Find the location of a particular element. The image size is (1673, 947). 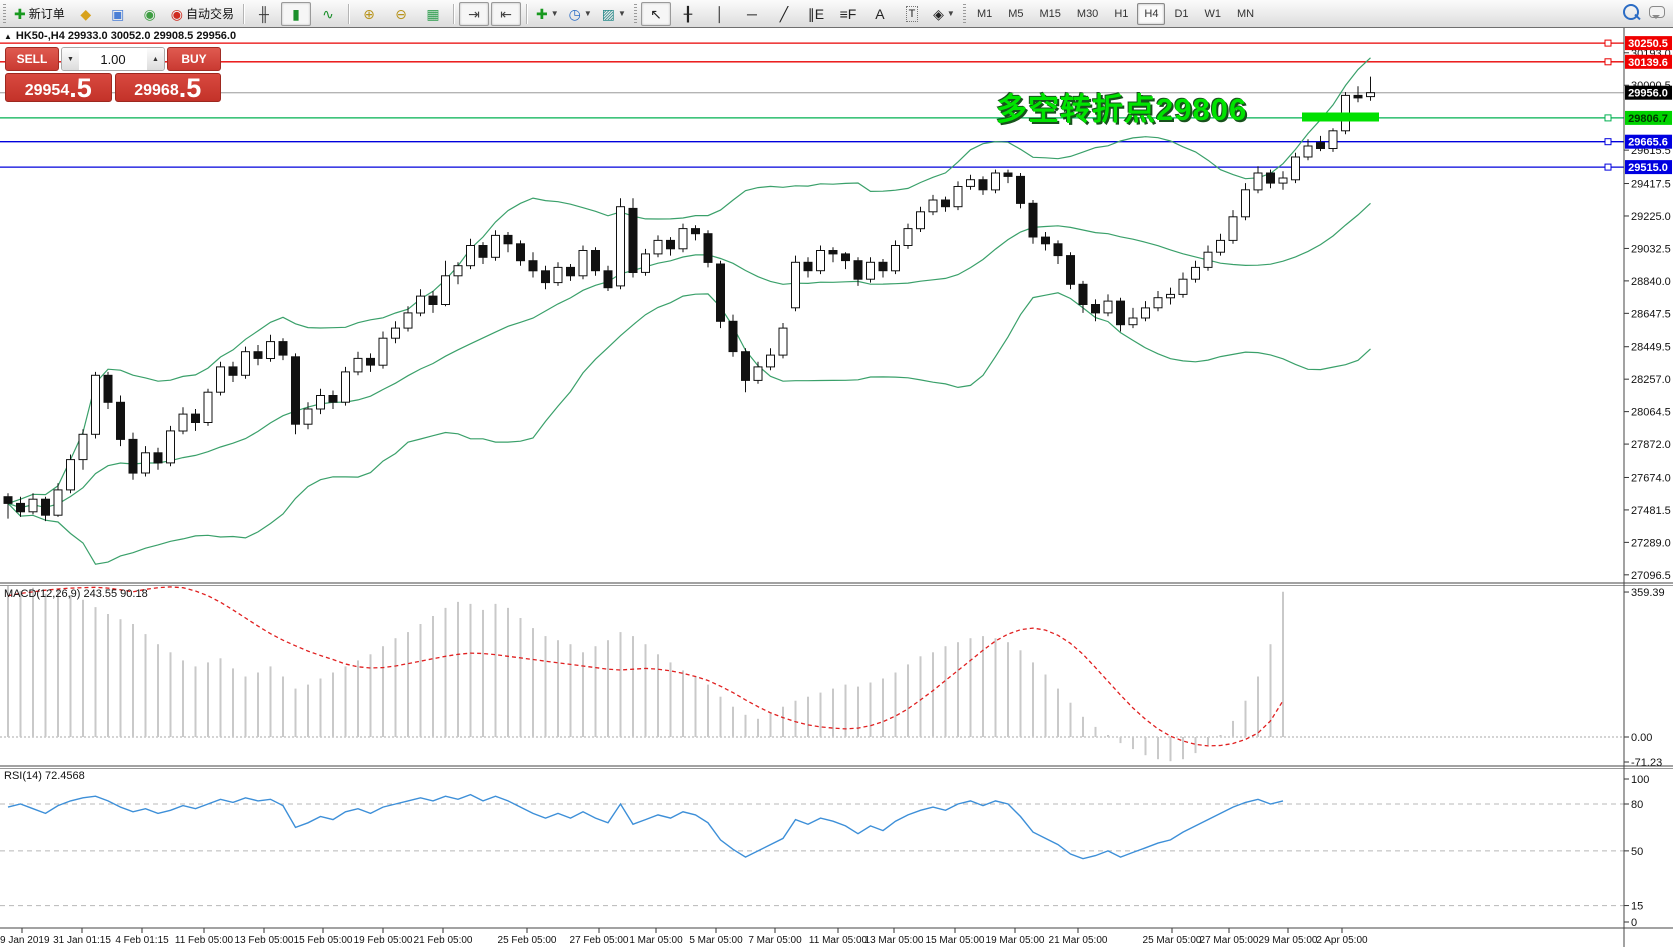

gold-pointer-icon: ◆ is located at coordinates (86, 13).